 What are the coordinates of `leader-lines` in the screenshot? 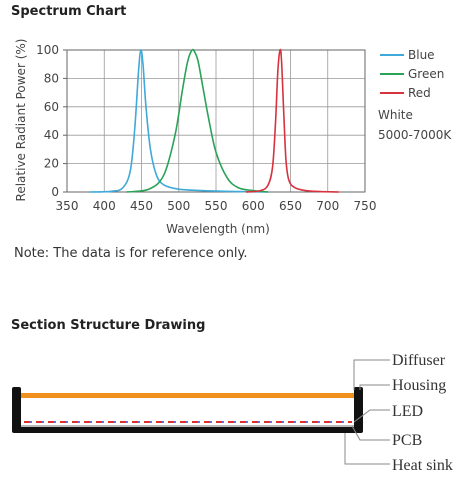 It's located at (367, 412).